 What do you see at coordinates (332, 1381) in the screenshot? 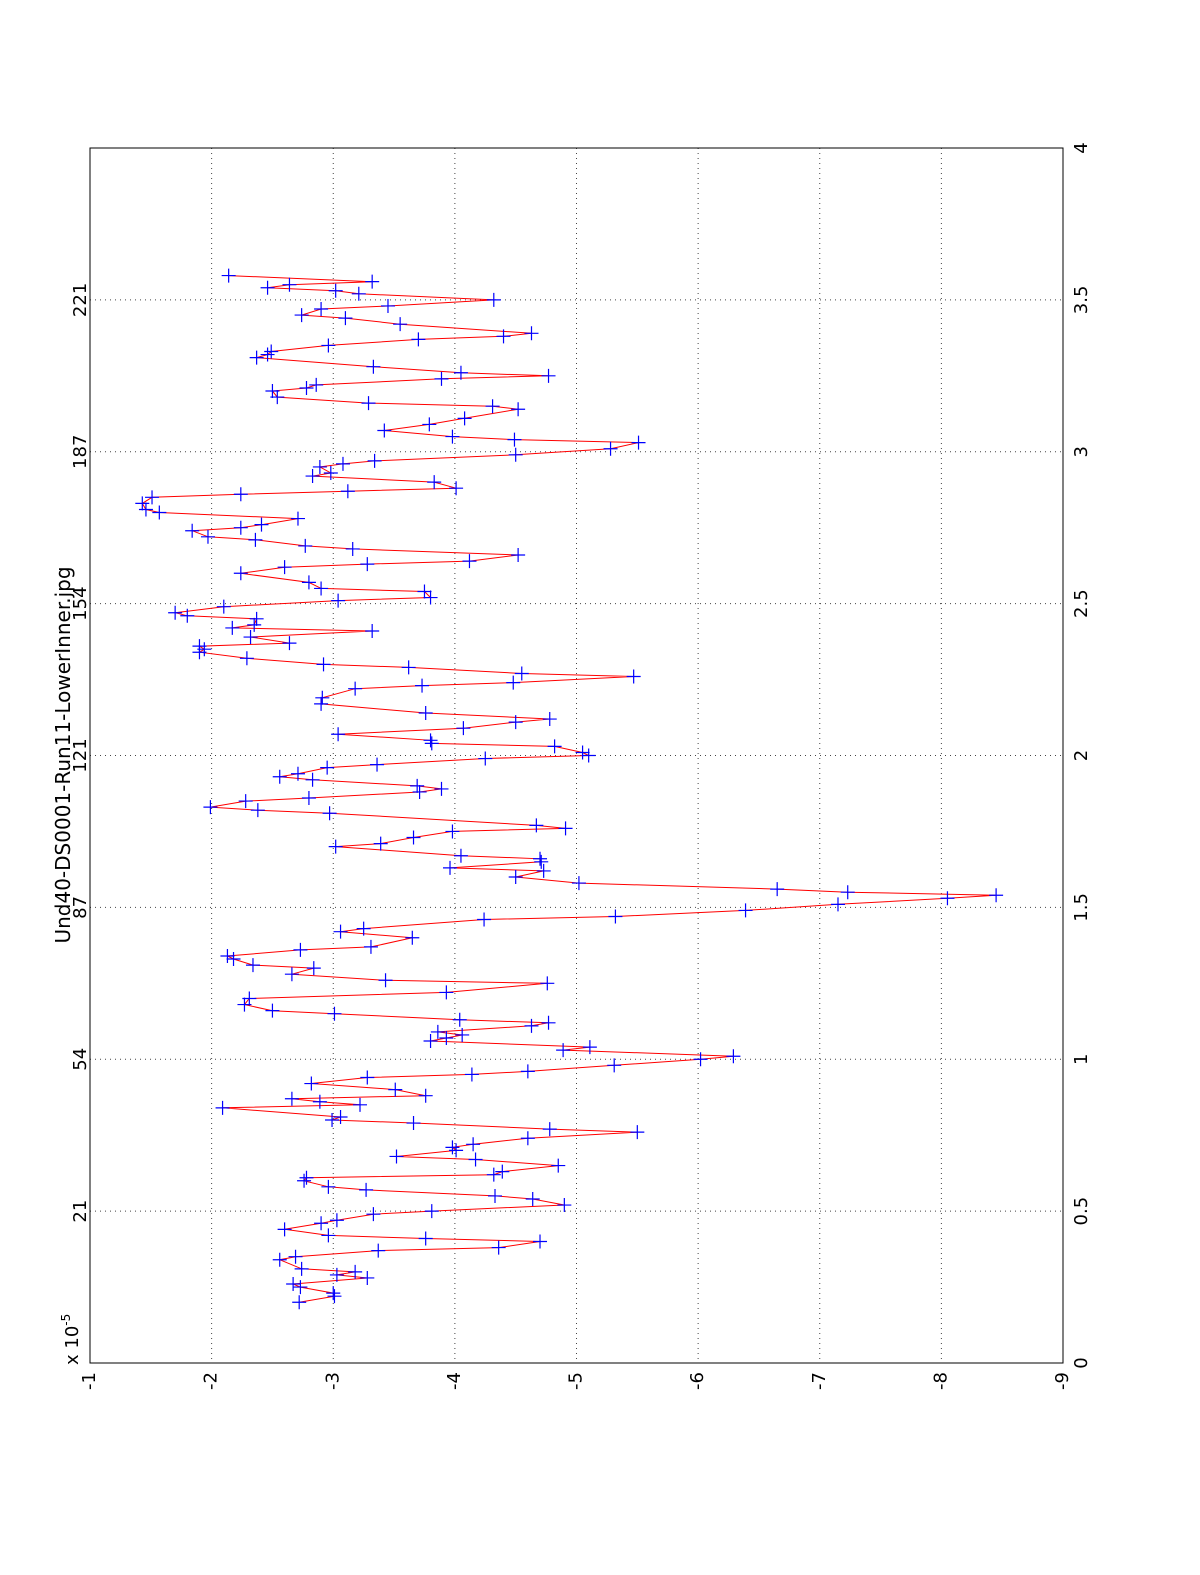
I see `y-tick-label: -3` at bounding box center [332, 1381].